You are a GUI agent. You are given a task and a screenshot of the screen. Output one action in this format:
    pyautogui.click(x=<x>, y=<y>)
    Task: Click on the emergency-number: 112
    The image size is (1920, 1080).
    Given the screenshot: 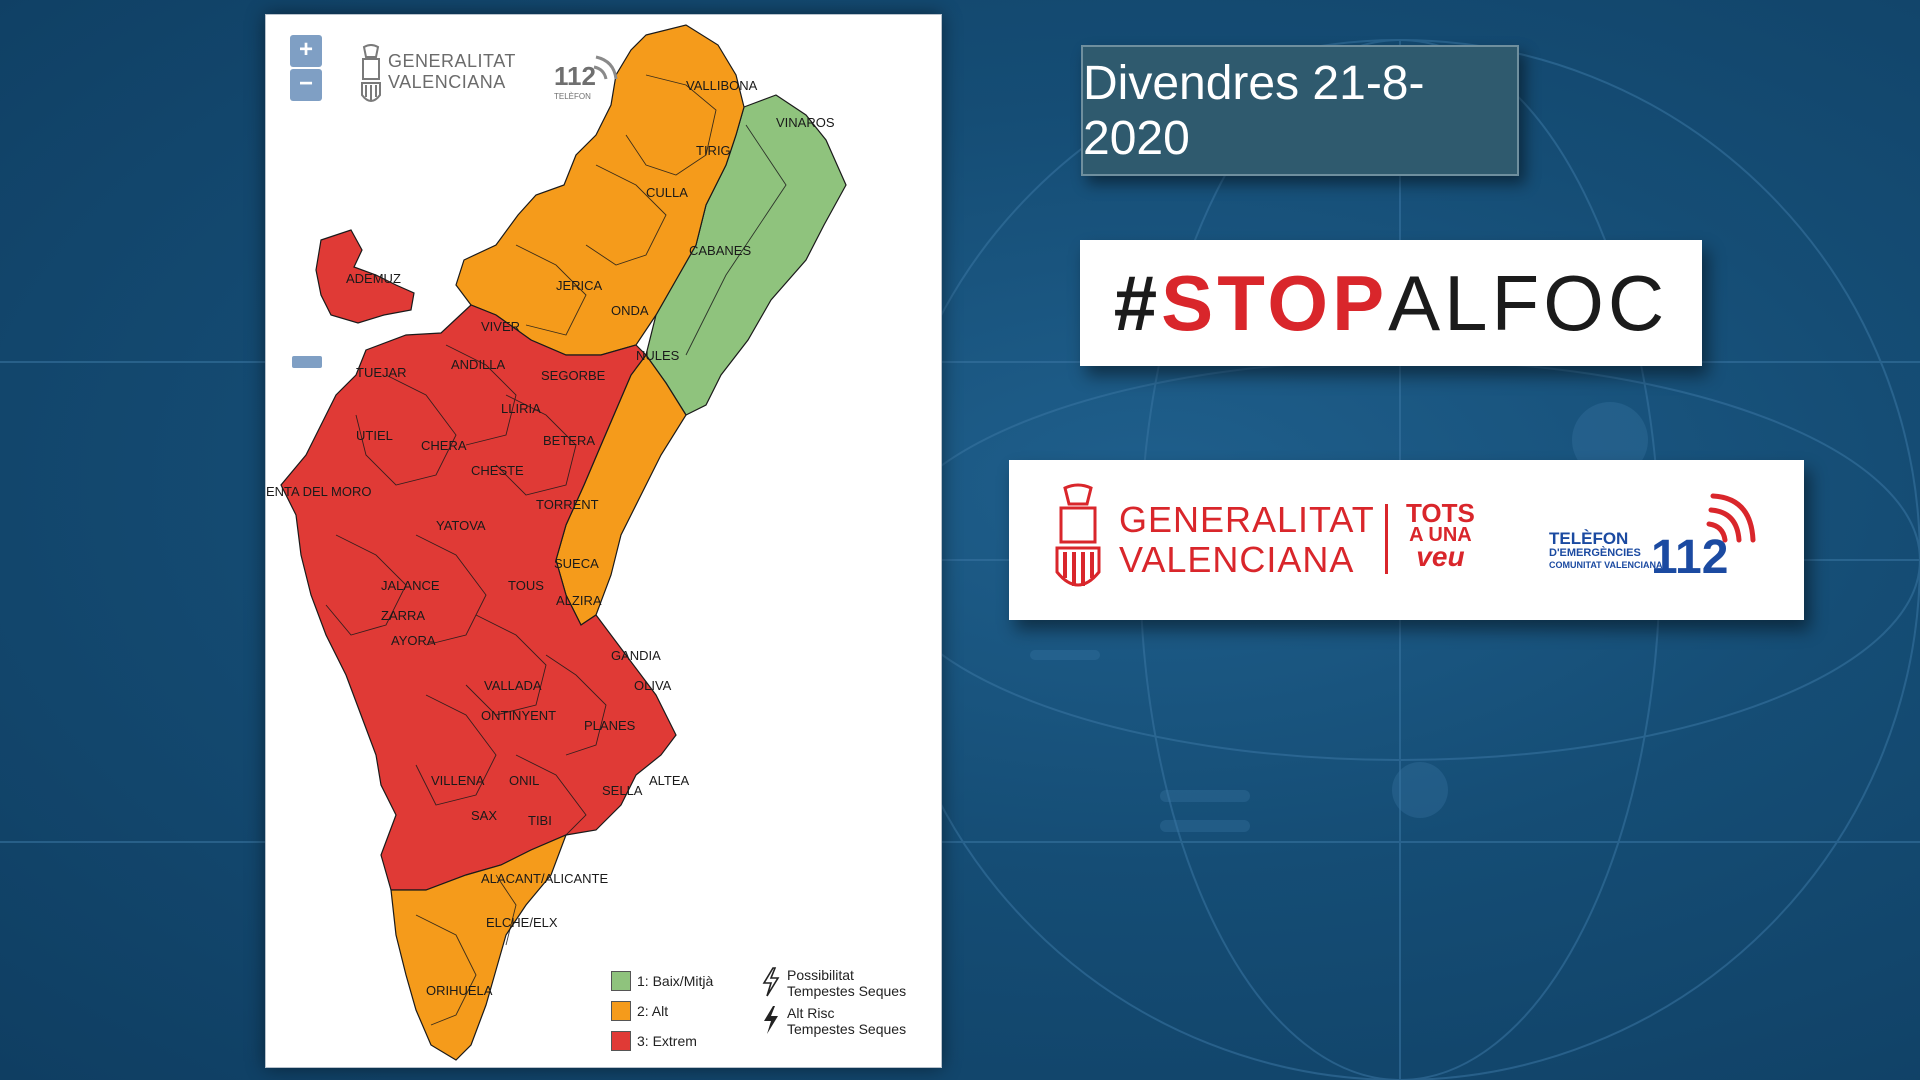 What is the action you would take?
    pyautogui.click(x=1690, y=557)
    